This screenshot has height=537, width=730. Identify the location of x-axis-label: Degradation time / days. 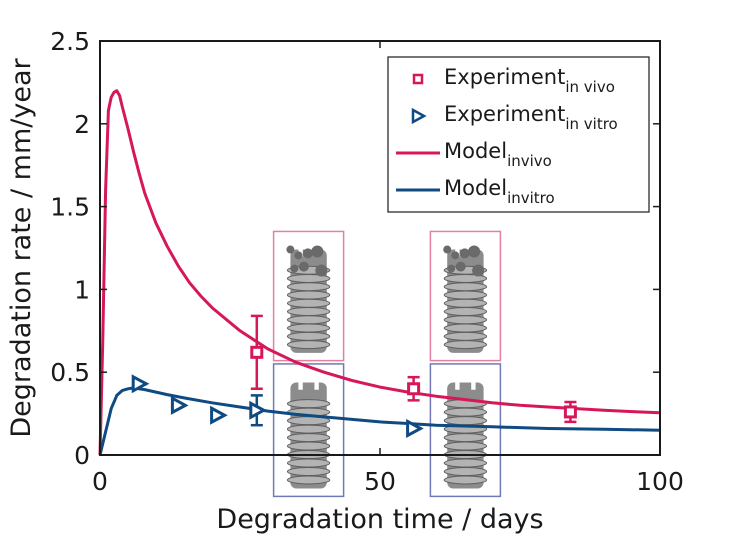
(379, 519).